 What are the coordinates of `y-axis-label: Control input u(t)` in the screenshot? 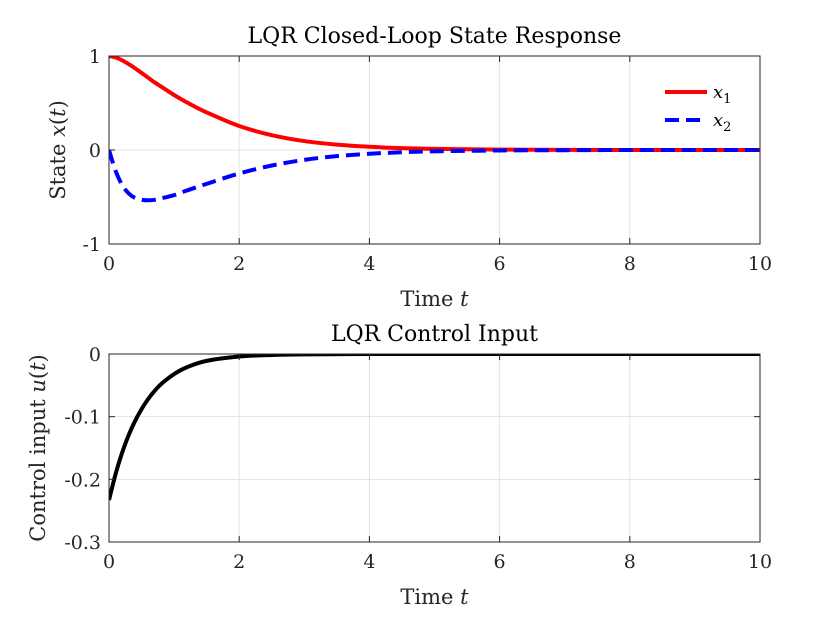 It's located at (38, 447).